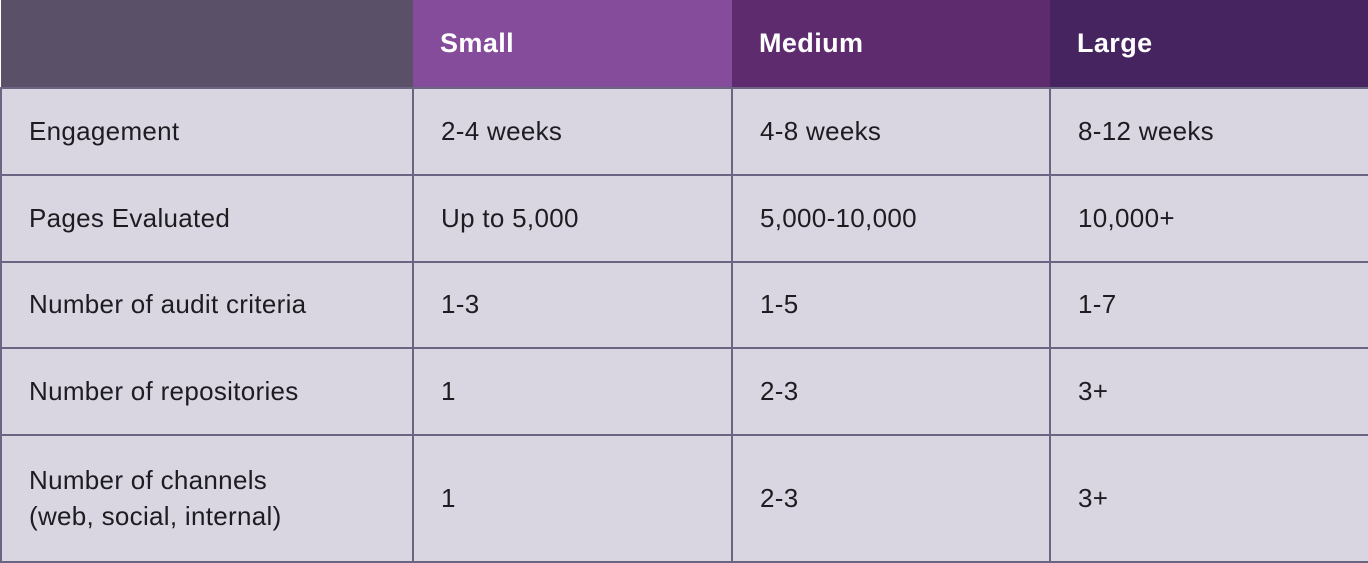 The height and width of the screenshot is (563, 1368). What do you see at coordinates (1208, 305) in the screenshot?
I see `cell-criteria-large: 1-7` at bounding box center [1208, 305].